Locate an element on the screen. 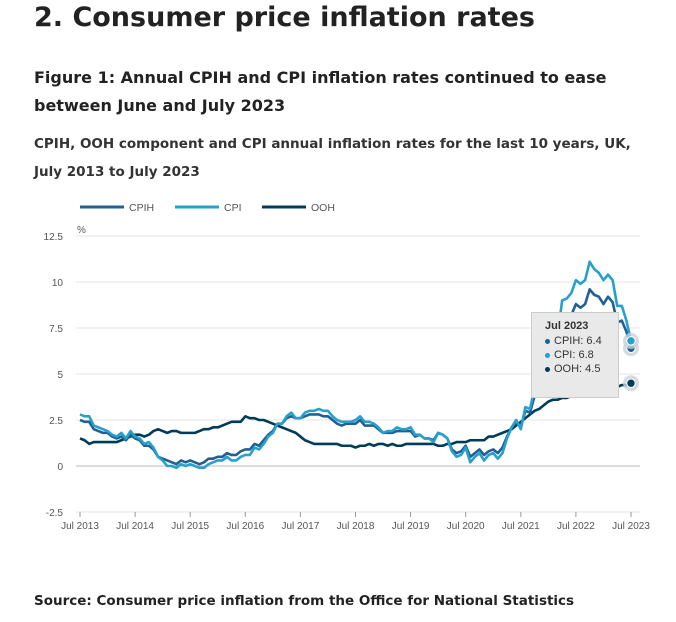 The image size is (676, 622). ooh-dot-icon is located at coordinates (547, 369).